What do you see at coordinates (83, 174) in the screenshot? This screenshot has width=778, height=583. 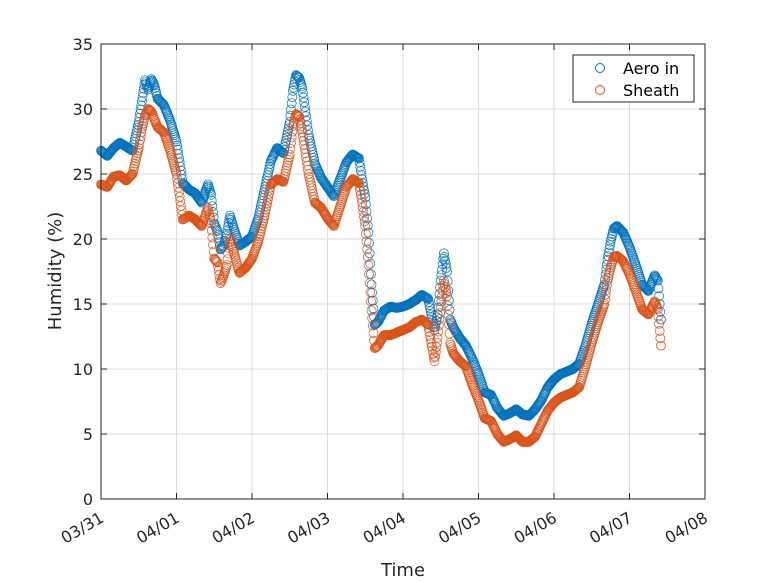 I see `y-tick-label: 25` at bounding box center [83, 174].